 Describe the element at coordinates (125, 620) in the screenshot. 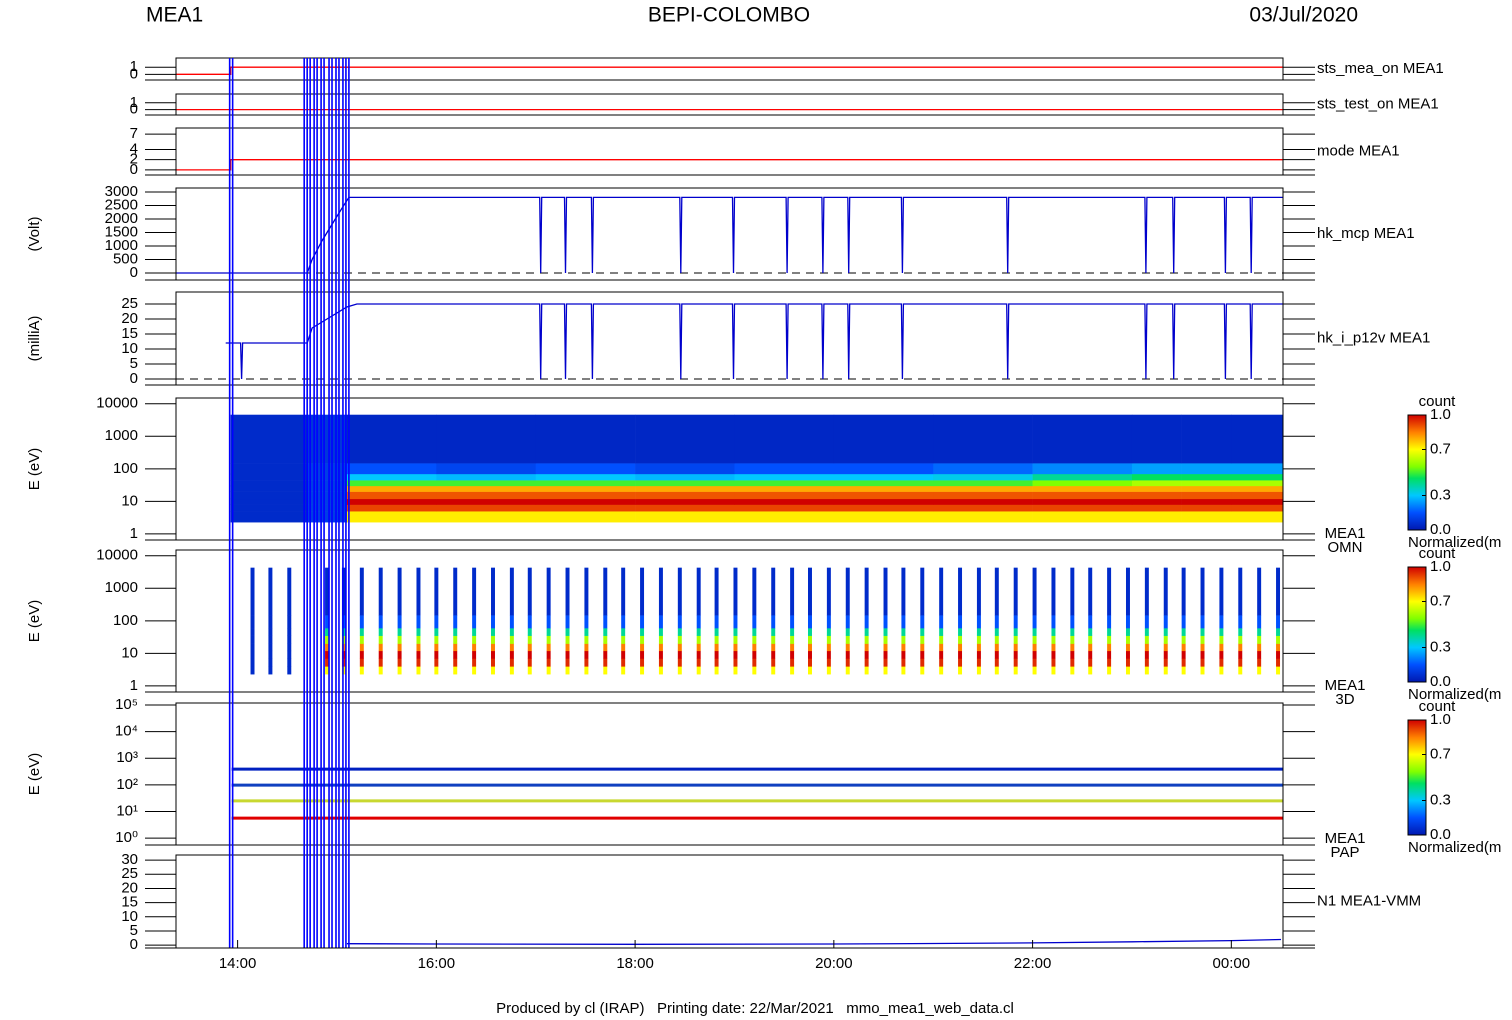

I see `y-tick-label: 100` at that location.